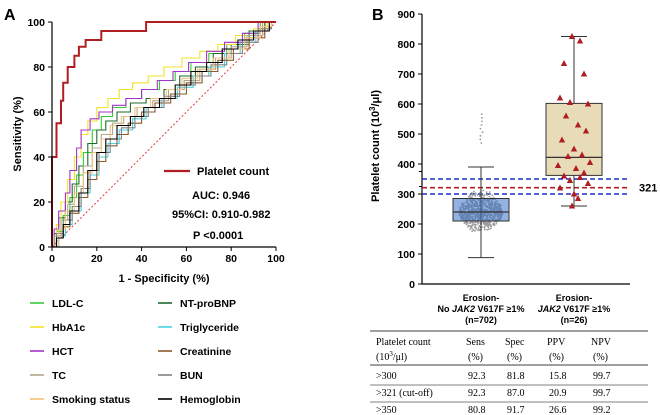  What do you see at coordinates (477, 376) in the screenshot?
I see `table-cell: 92.3` at bounding box center [477, 376].